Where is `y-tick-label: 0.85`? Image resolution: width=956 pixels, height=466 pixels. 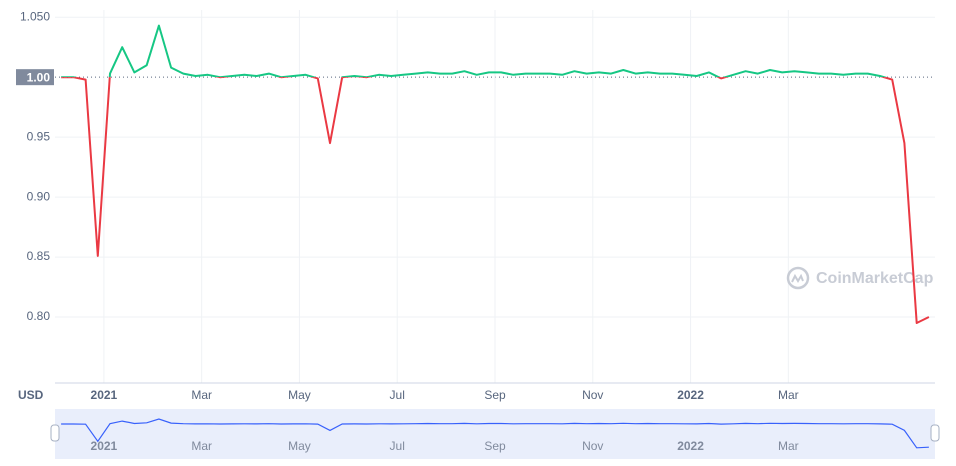
y-tick-label: 0.85 is located at coordinates (39, 256).